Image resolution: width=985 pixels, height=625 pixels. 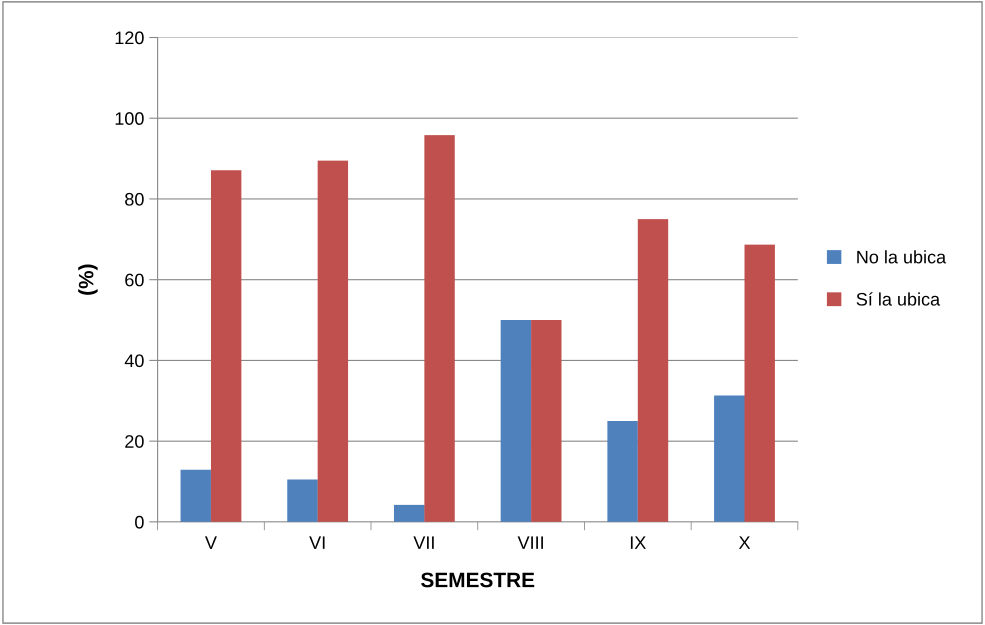 What do you see at coordinates (898, 299) in the screenshot?
I see `legend-label: Sí la ubica` at bounding box center [898, 299].